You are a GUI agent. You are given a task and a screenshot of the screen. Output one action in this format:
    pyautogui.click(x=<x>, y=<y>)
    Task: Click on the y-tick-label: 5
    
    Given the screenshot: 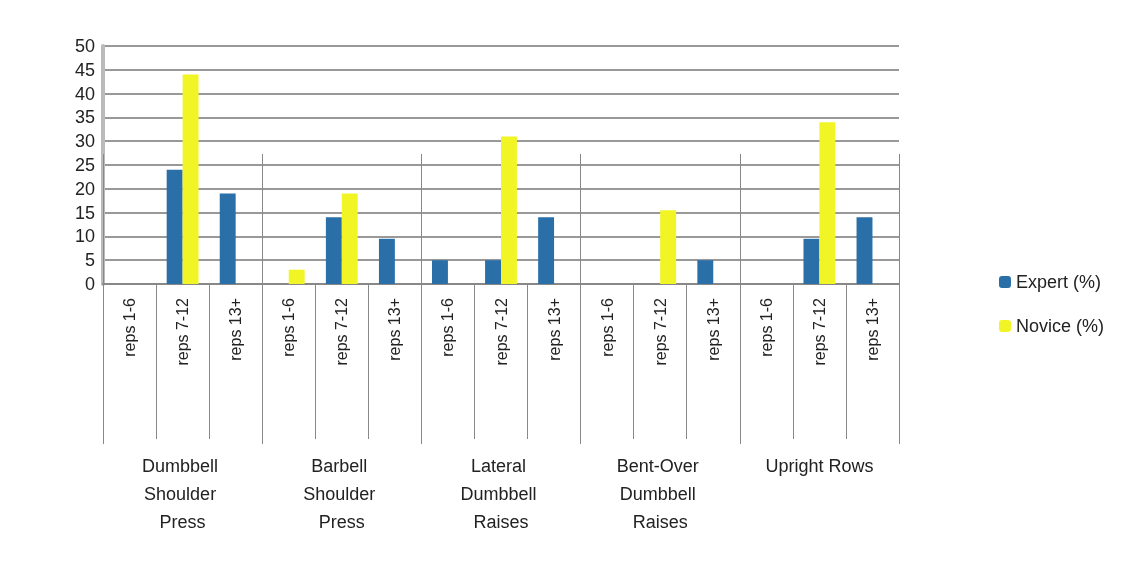 What is the action you would take?
    pyautogui.click(x=89, y=260)
    